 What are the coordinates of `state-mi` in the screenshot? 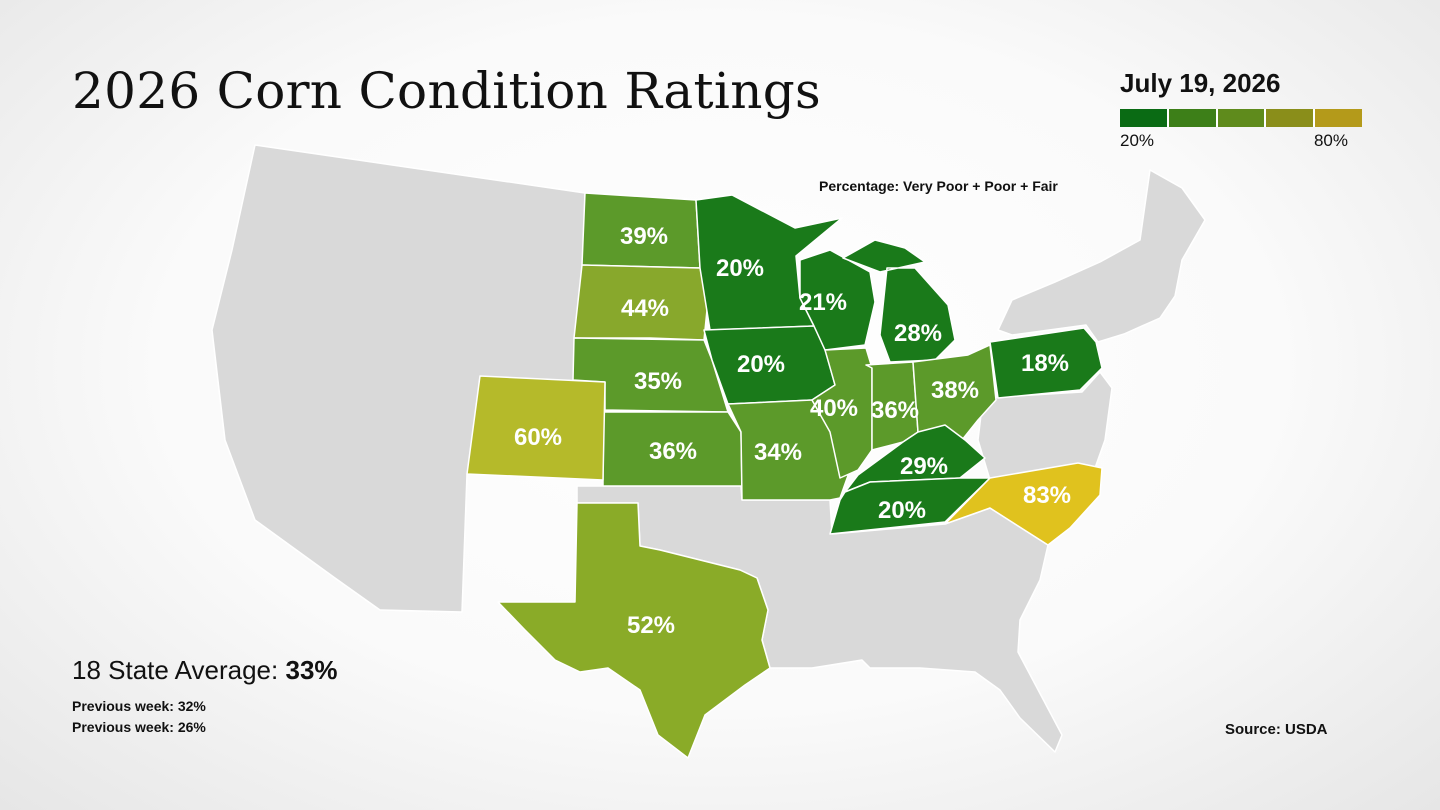 It's located at (899, 301).